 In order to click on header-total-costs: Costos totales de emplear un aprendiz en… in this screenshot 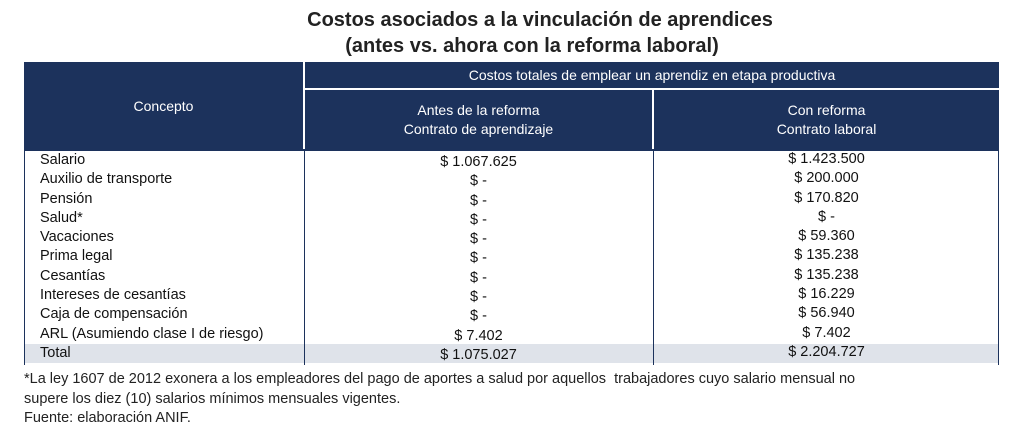, I will do `click(652, 75)`.